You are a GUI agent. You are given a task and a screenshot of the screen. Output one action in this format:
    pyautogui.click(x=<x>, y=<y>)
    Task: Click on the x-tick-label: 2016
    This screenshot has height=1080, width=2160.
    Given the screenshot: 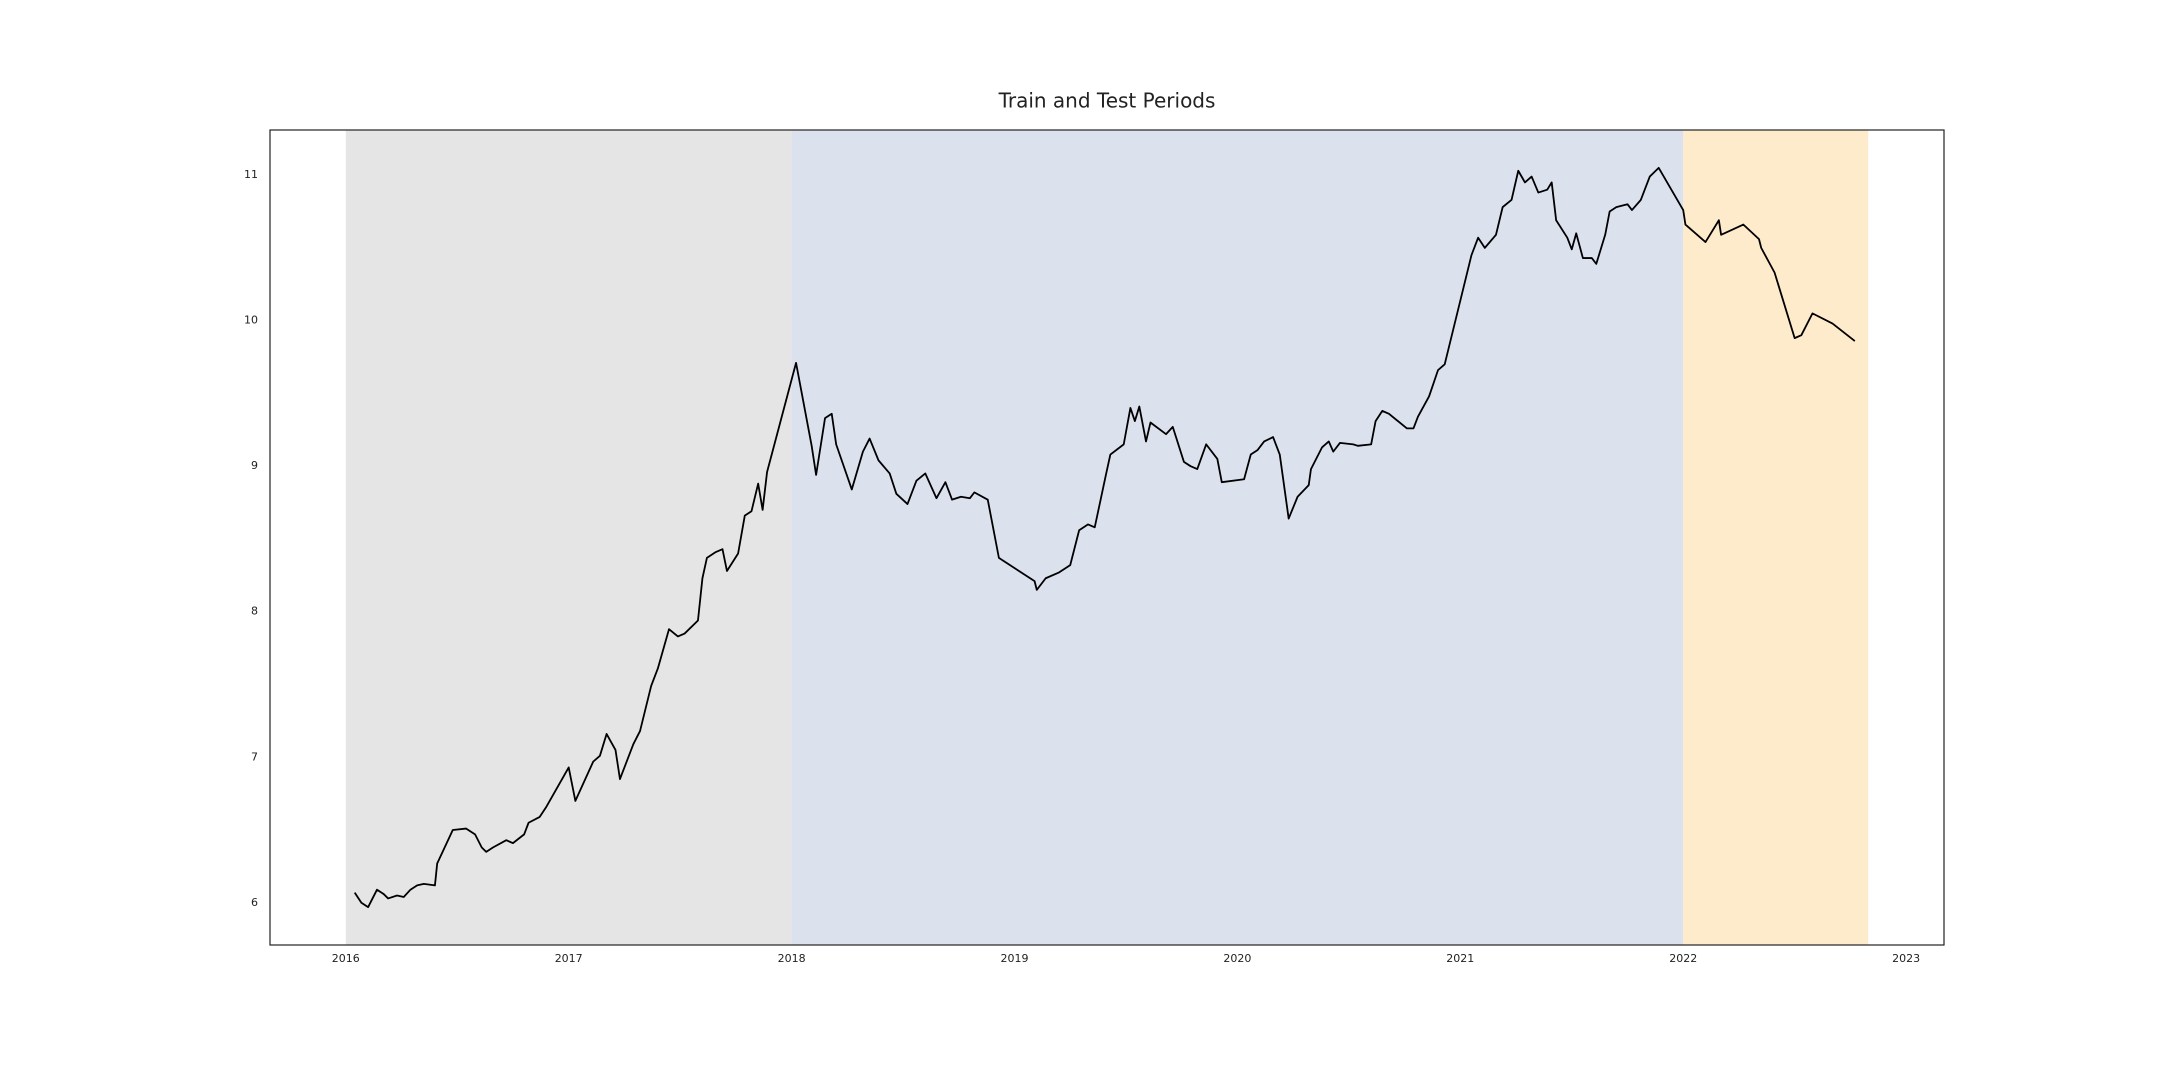 What is the action you would take?
    pyautogui.click(x=346, y=958)
    